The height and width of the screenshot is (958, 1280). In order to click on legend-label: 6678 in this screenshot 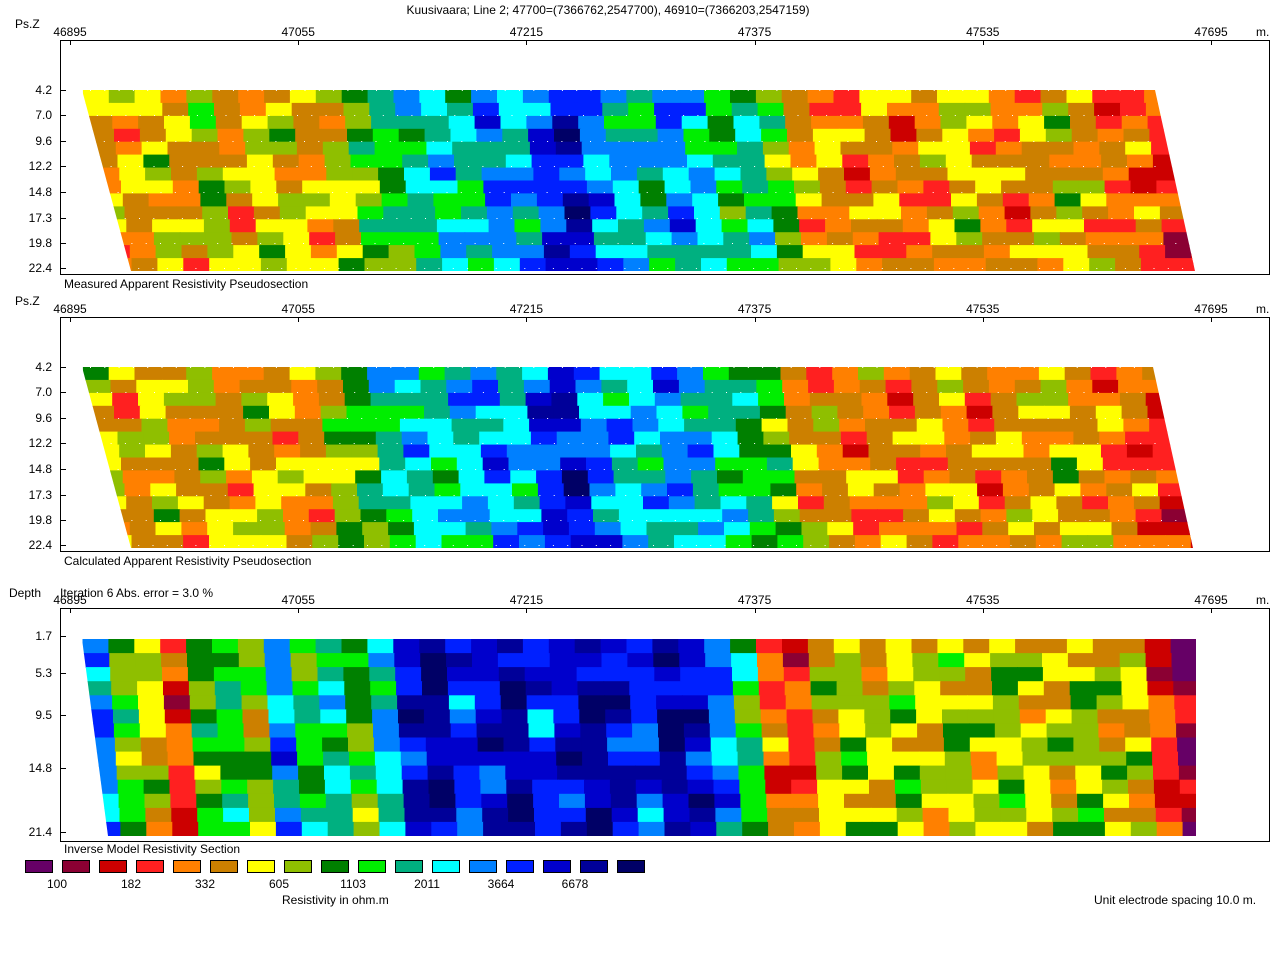, I will do `click(575, 884)`.